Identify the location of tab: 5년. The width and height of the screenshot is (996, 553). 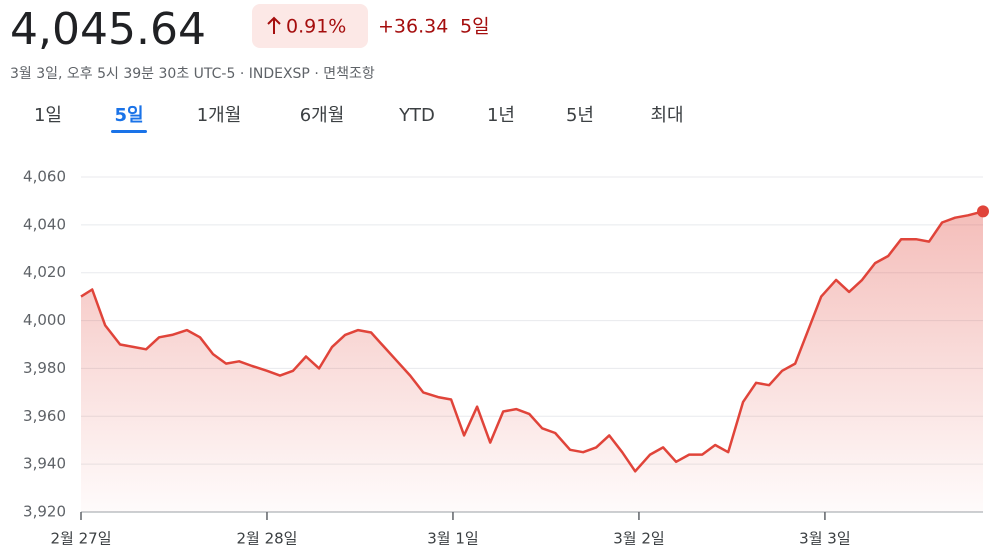
(580, 115).